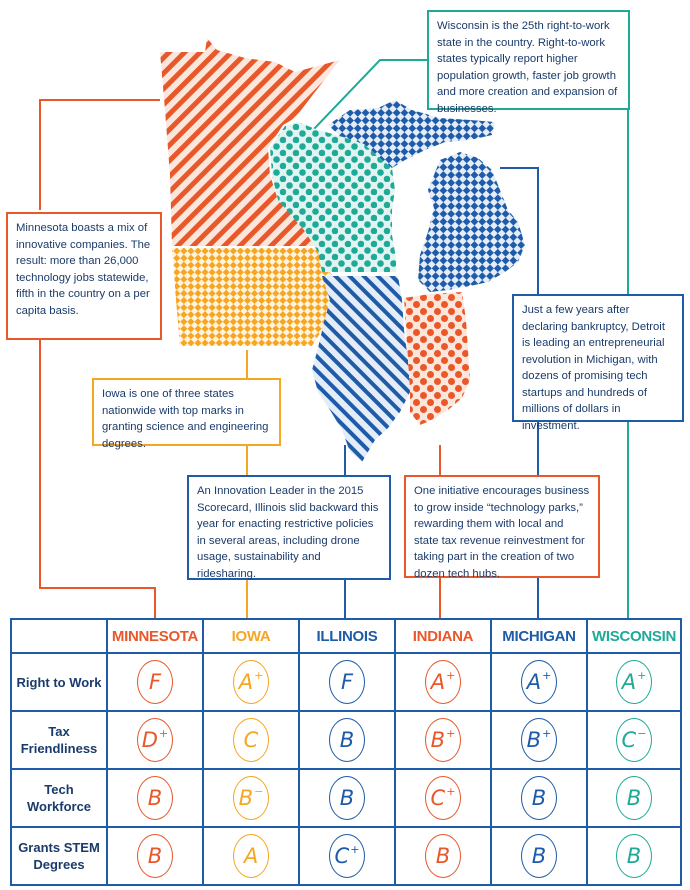  I want to click on grade-cell-wisconsin: A +, so click(634, 682).